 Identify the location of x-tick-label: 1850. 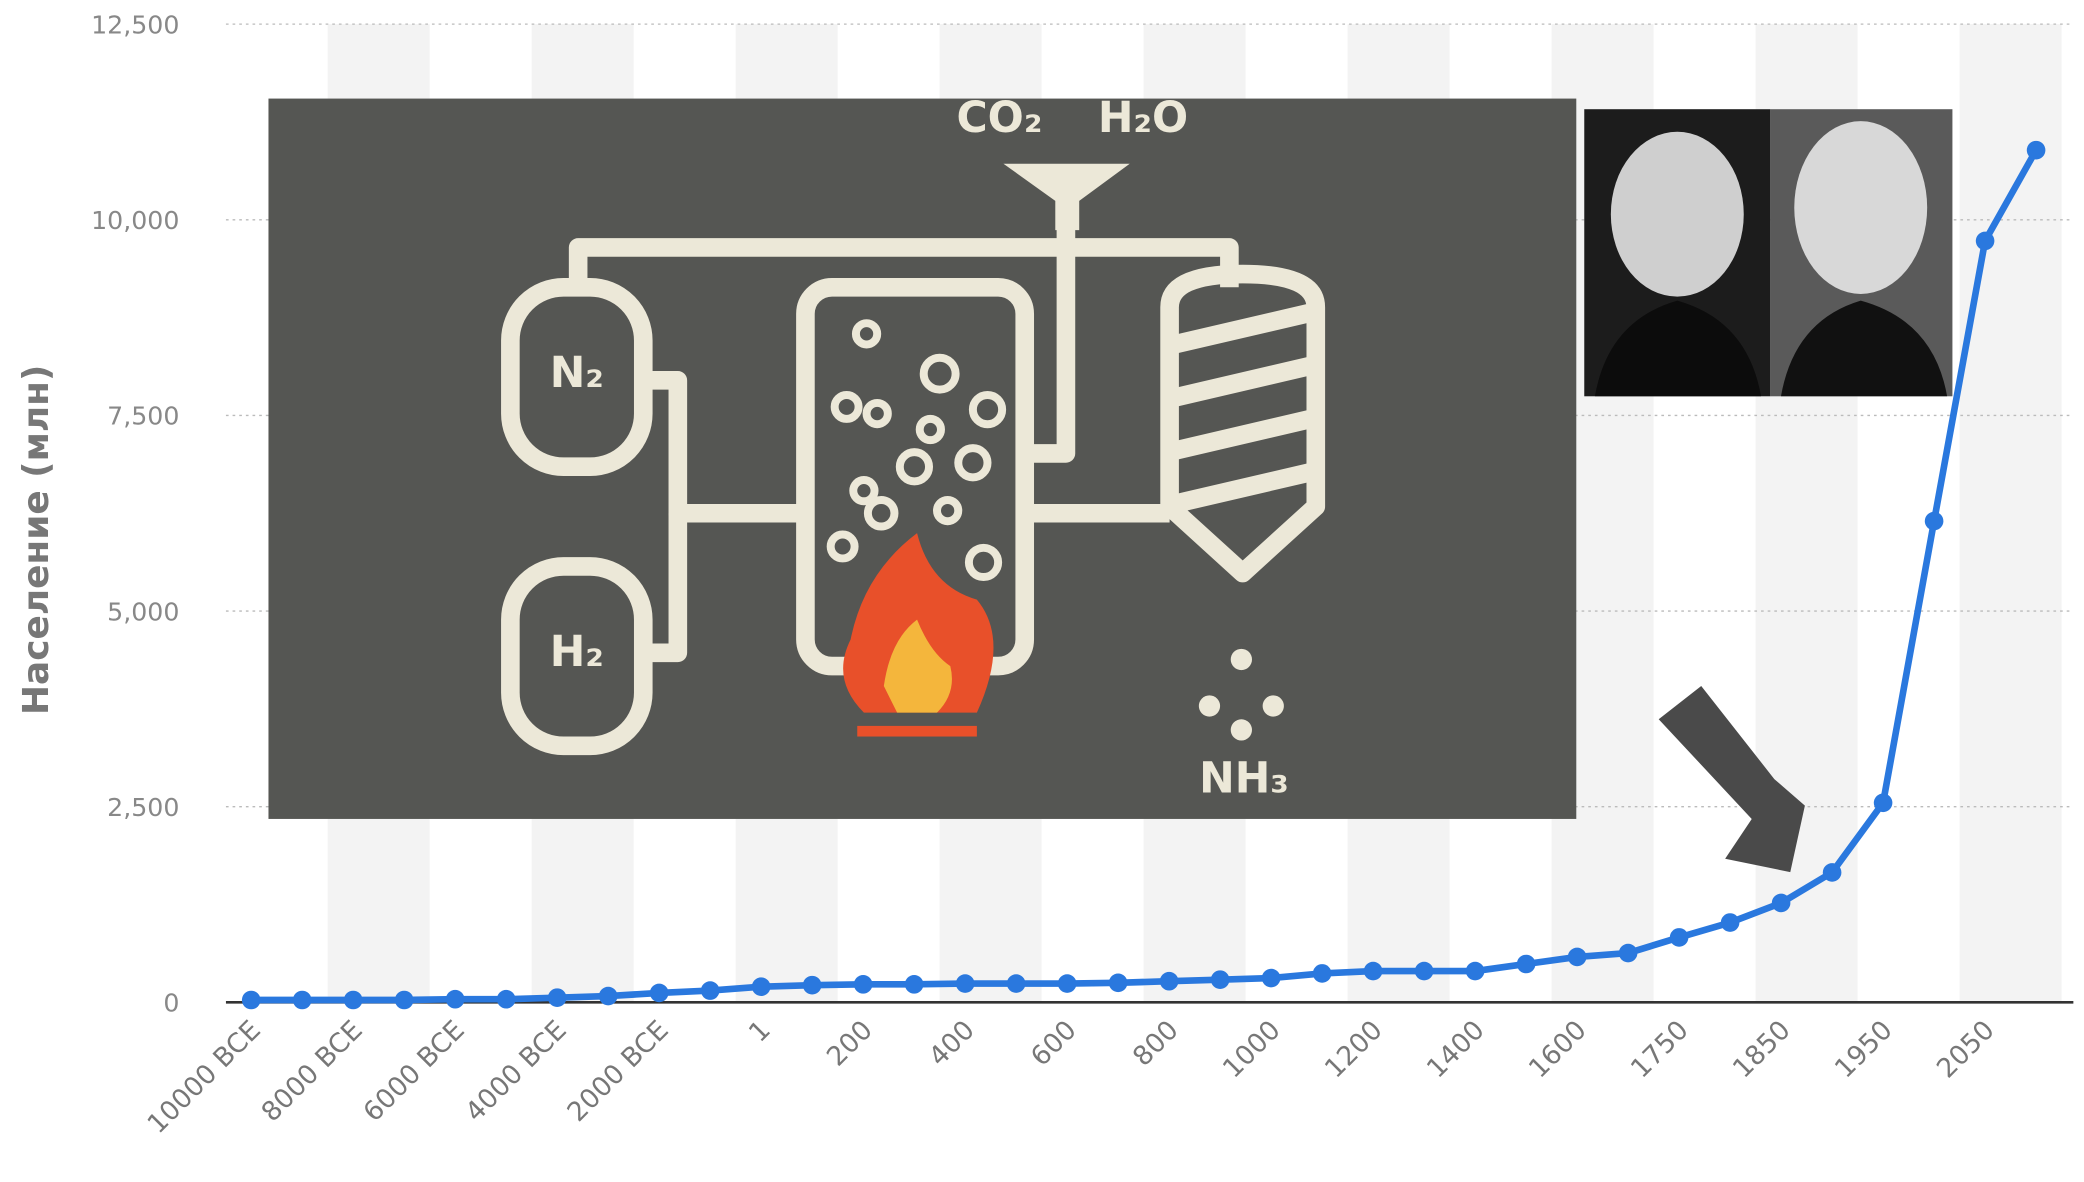
(1762, 1050).